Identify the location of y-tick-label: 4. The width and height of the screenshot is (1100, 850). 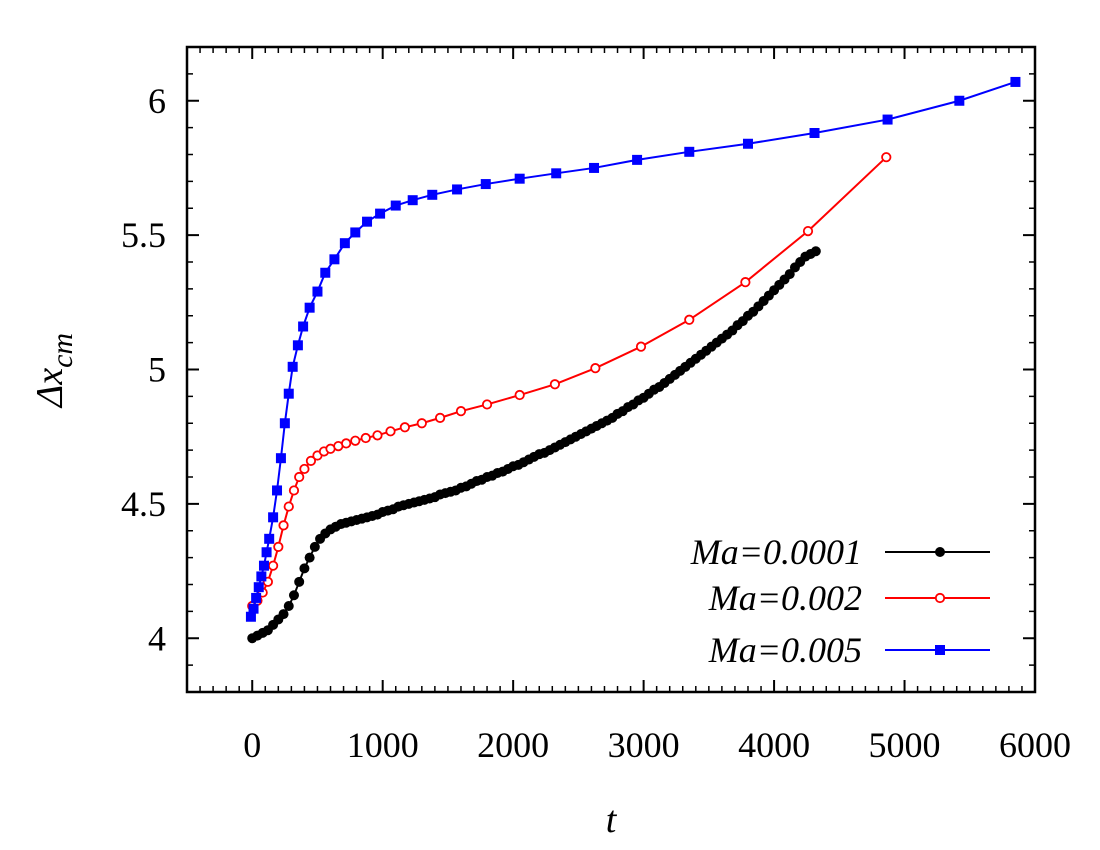
(157, 638).